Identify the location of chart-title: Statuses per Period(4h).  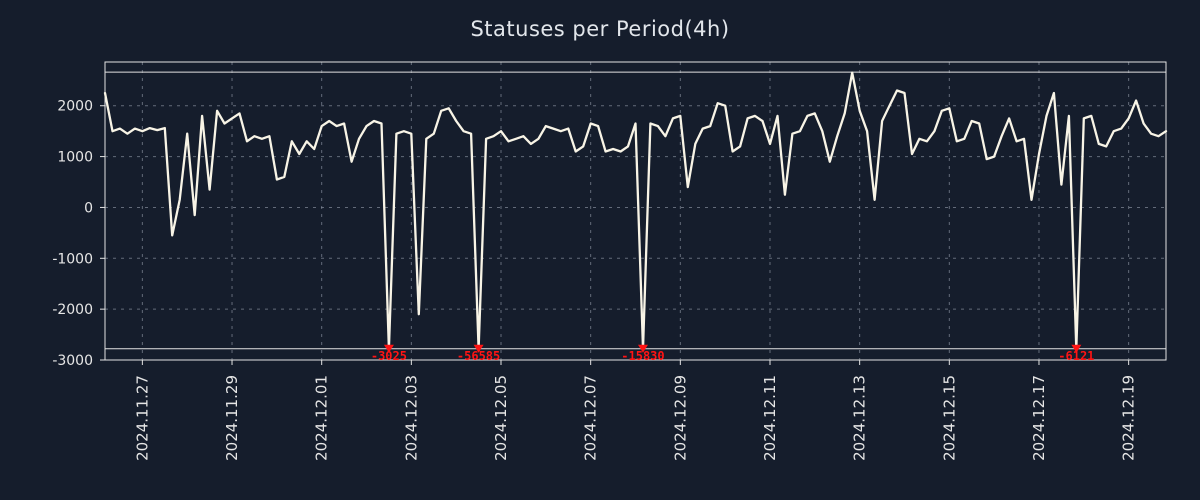
(600, 29).